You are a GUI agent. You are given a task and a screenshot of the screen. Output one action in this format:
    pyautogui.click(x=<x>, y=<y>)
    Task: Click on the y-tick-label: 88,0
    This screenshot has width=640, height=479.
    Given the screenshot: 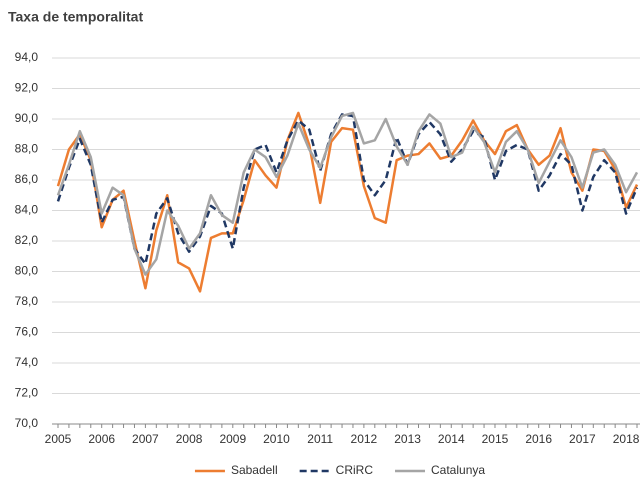 What is the action you would take?
    pyautogui.click(x=27, y=149)
    